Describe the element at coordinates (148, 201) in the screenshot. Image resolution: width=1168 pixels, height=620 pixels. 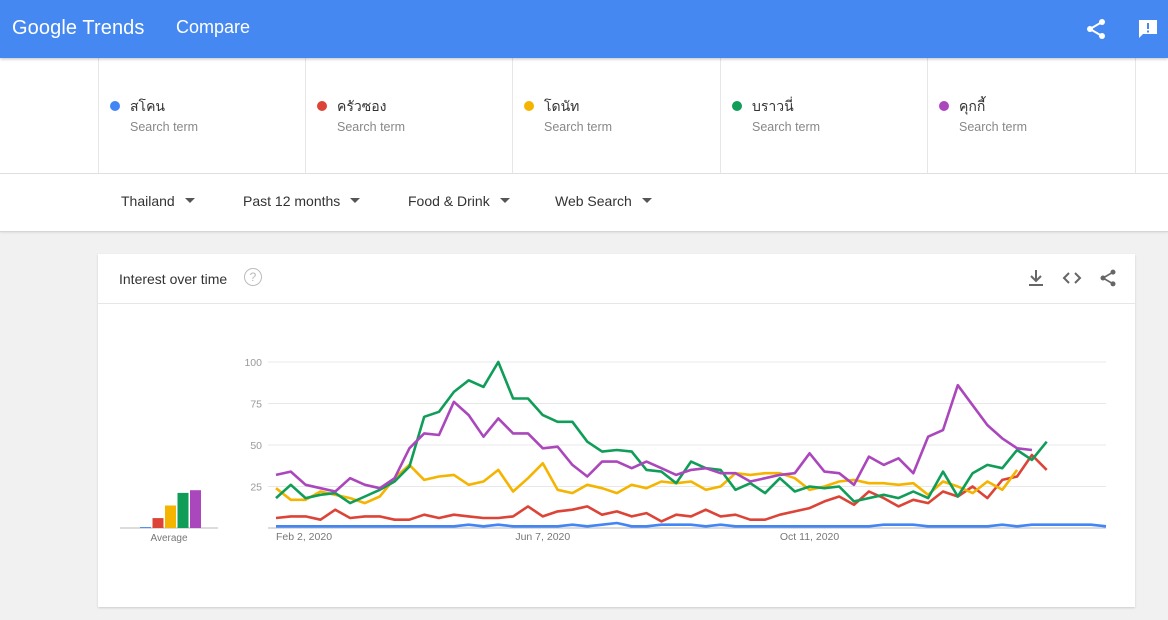
I see `region-value: Thailand` at that location.